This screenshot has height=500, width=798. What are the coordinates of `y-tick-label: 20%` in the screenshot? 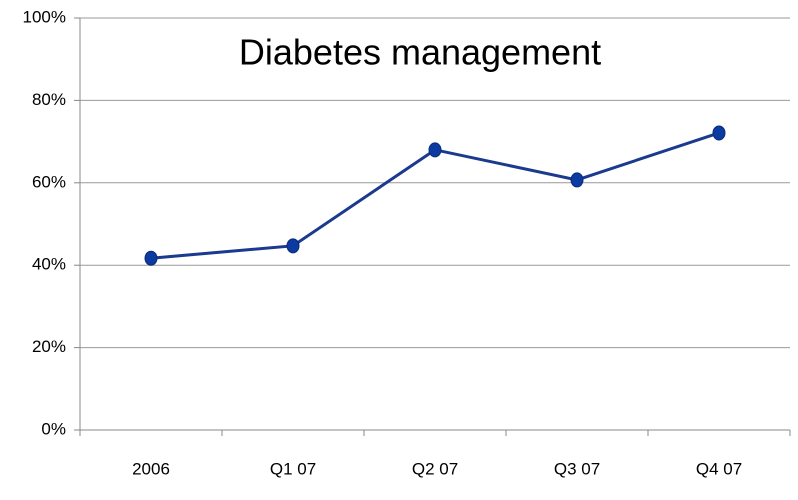 It's located at (49, 346).